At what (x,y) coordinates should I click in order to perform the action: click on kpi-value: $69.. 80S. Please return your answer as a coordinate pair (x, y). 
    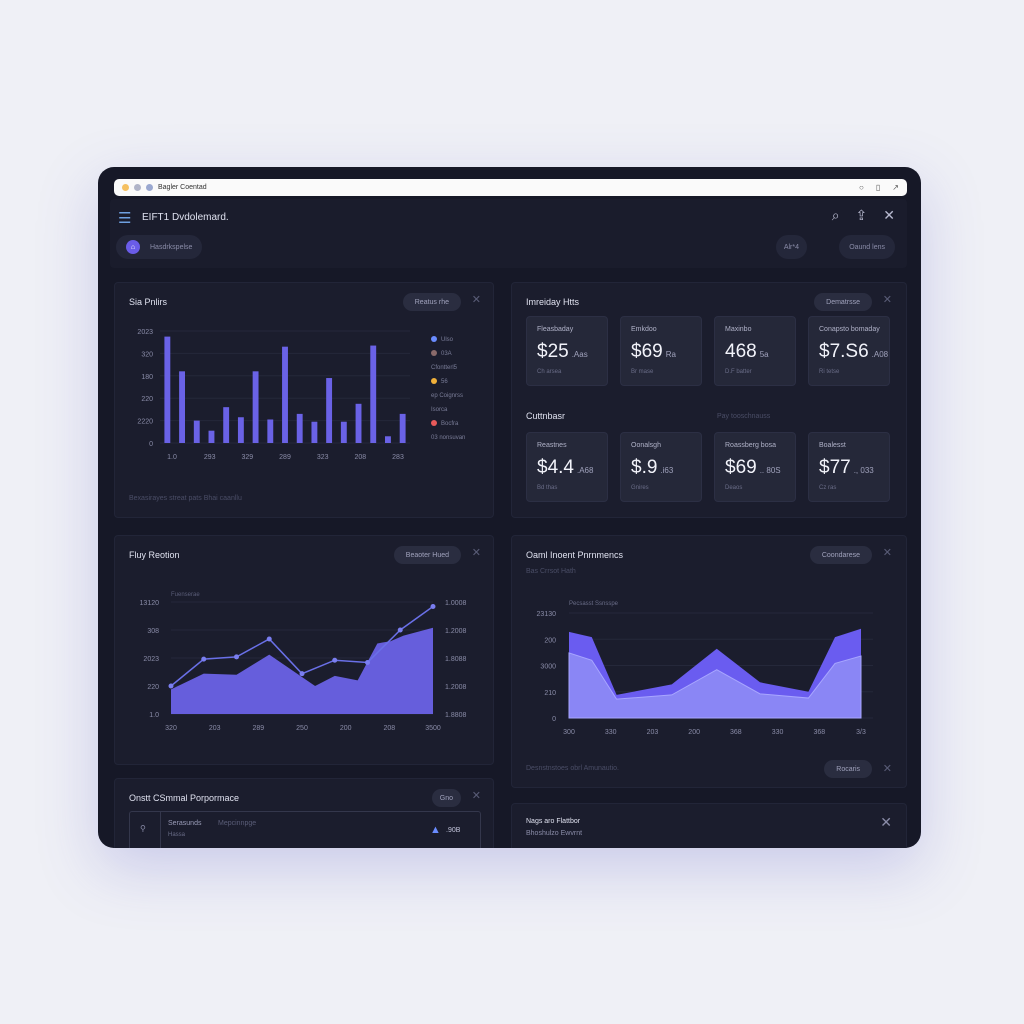
    Looking at the image, I should click on (753, 468).